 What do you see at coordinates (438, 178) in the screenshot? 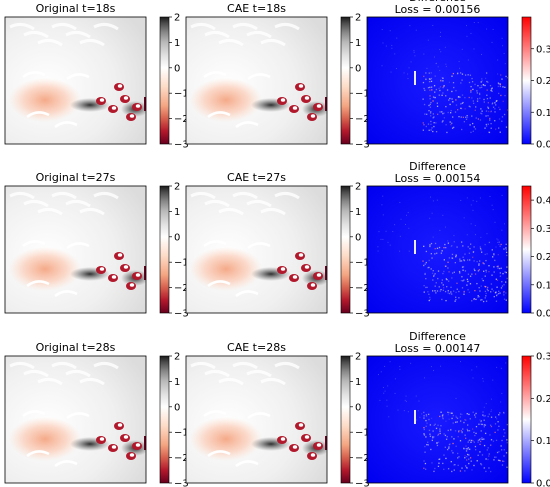
I see `loss-label: Loss = 0.00154` at bounding box center [438, 178].